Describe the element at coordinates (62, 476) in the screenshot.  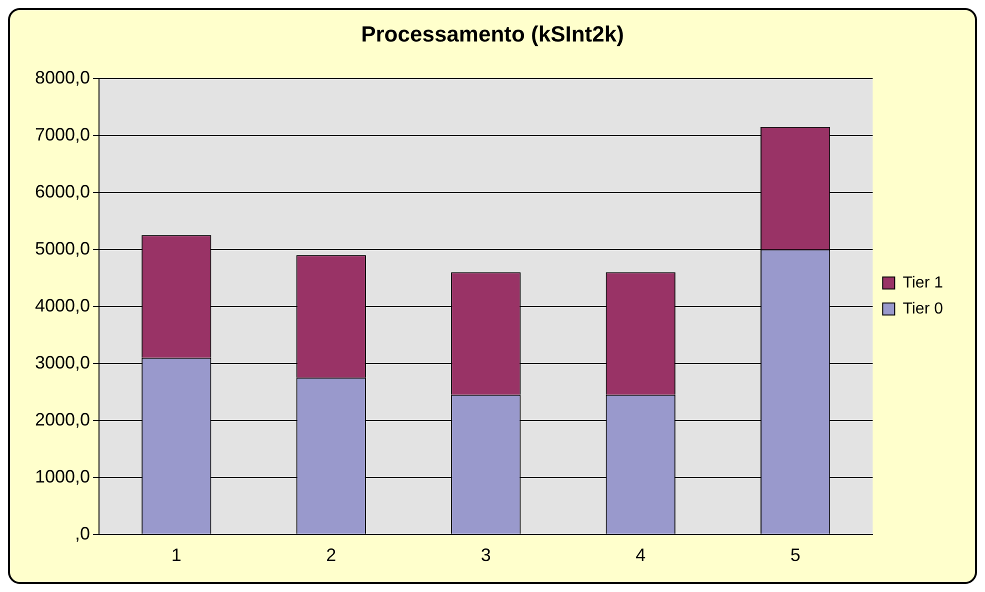
I see `y-tick-label: 1000,0` at that location.